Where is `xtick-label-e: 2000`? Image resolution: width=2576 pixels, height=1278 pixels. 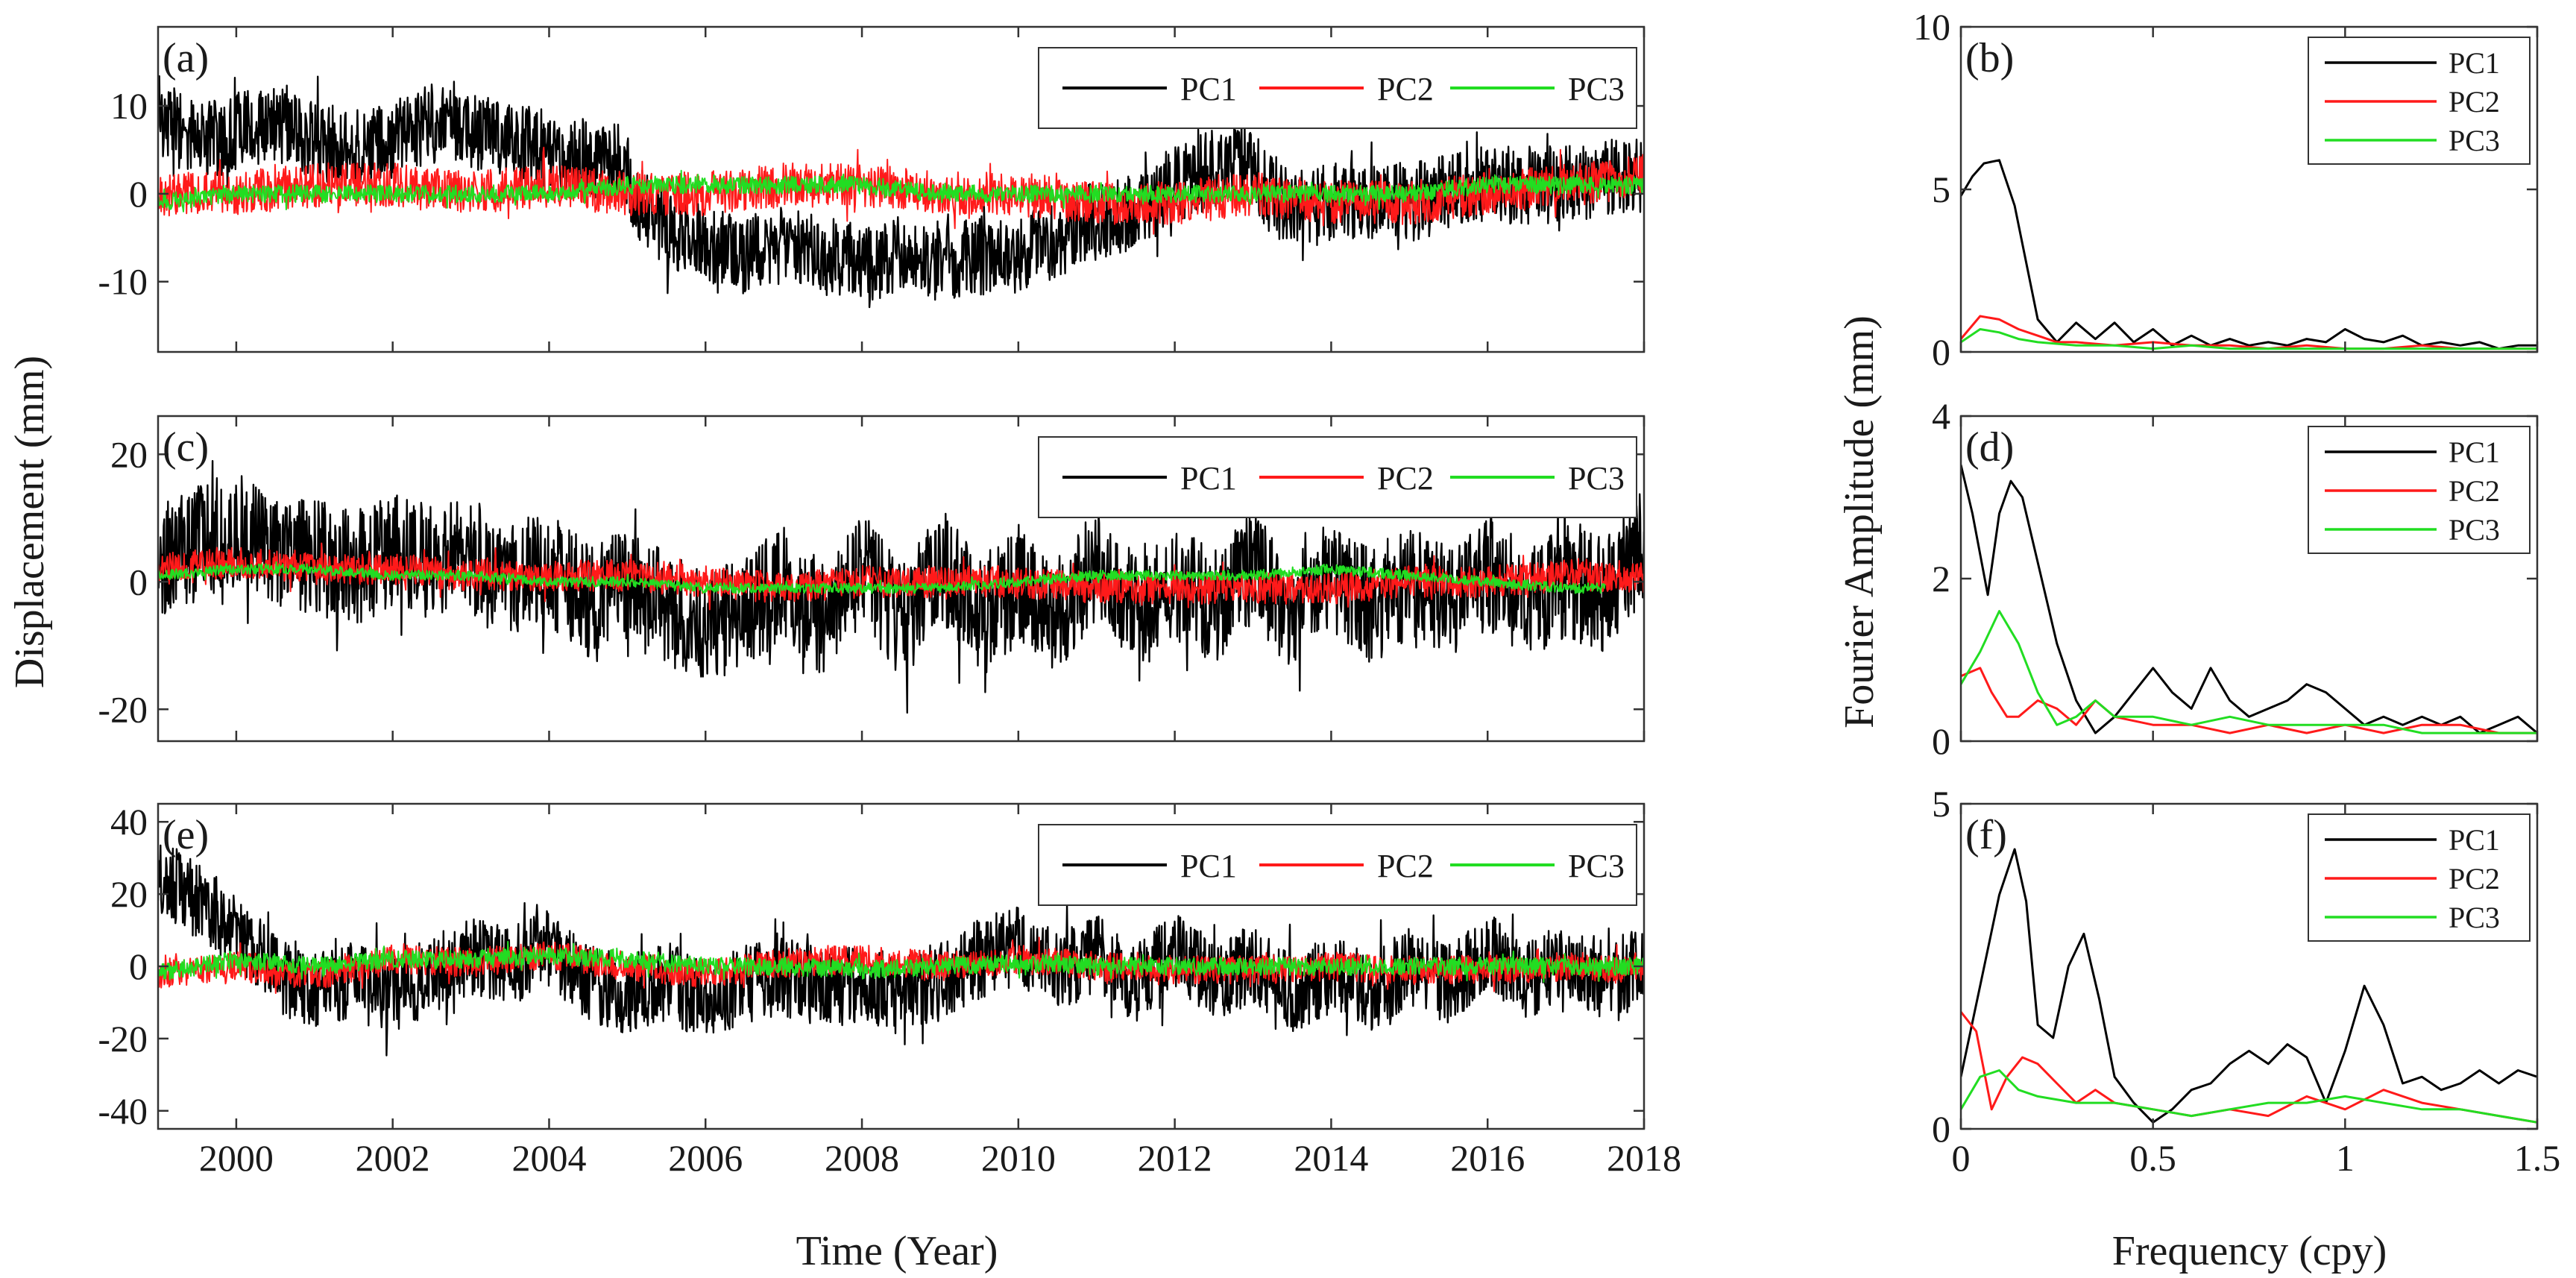 xtick-label-e: 2000 is located at coordinates (236, 1158).